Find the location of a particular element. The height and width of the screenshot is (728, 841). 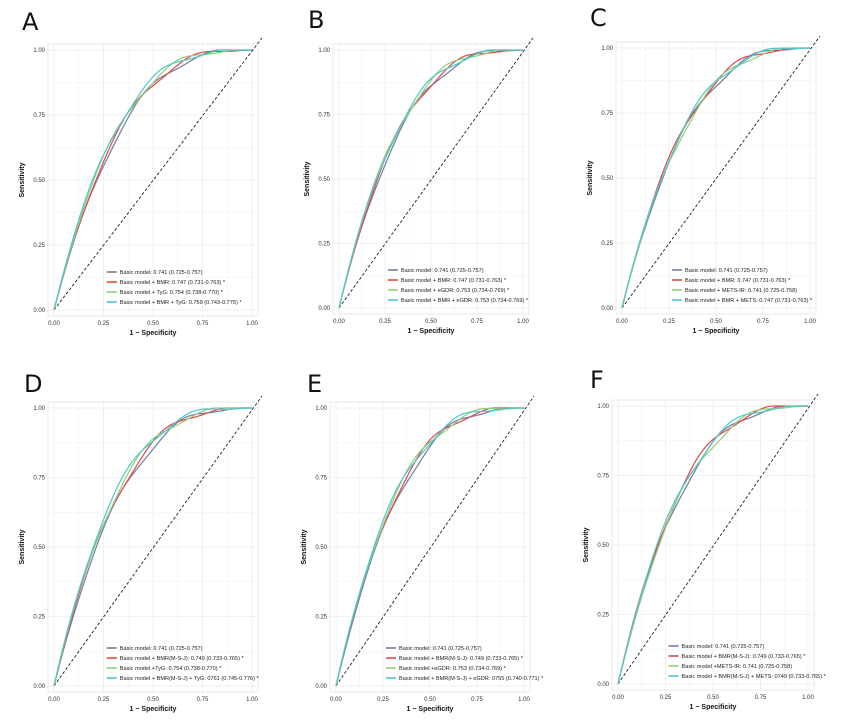

roc-curve-basic is located at coordinates (152, 547).